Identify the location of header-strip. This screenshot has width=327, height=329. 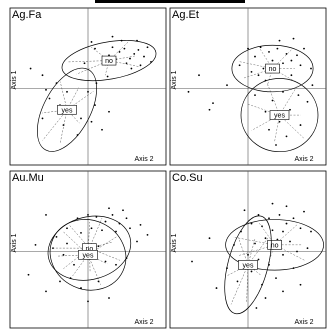
(170, 1).